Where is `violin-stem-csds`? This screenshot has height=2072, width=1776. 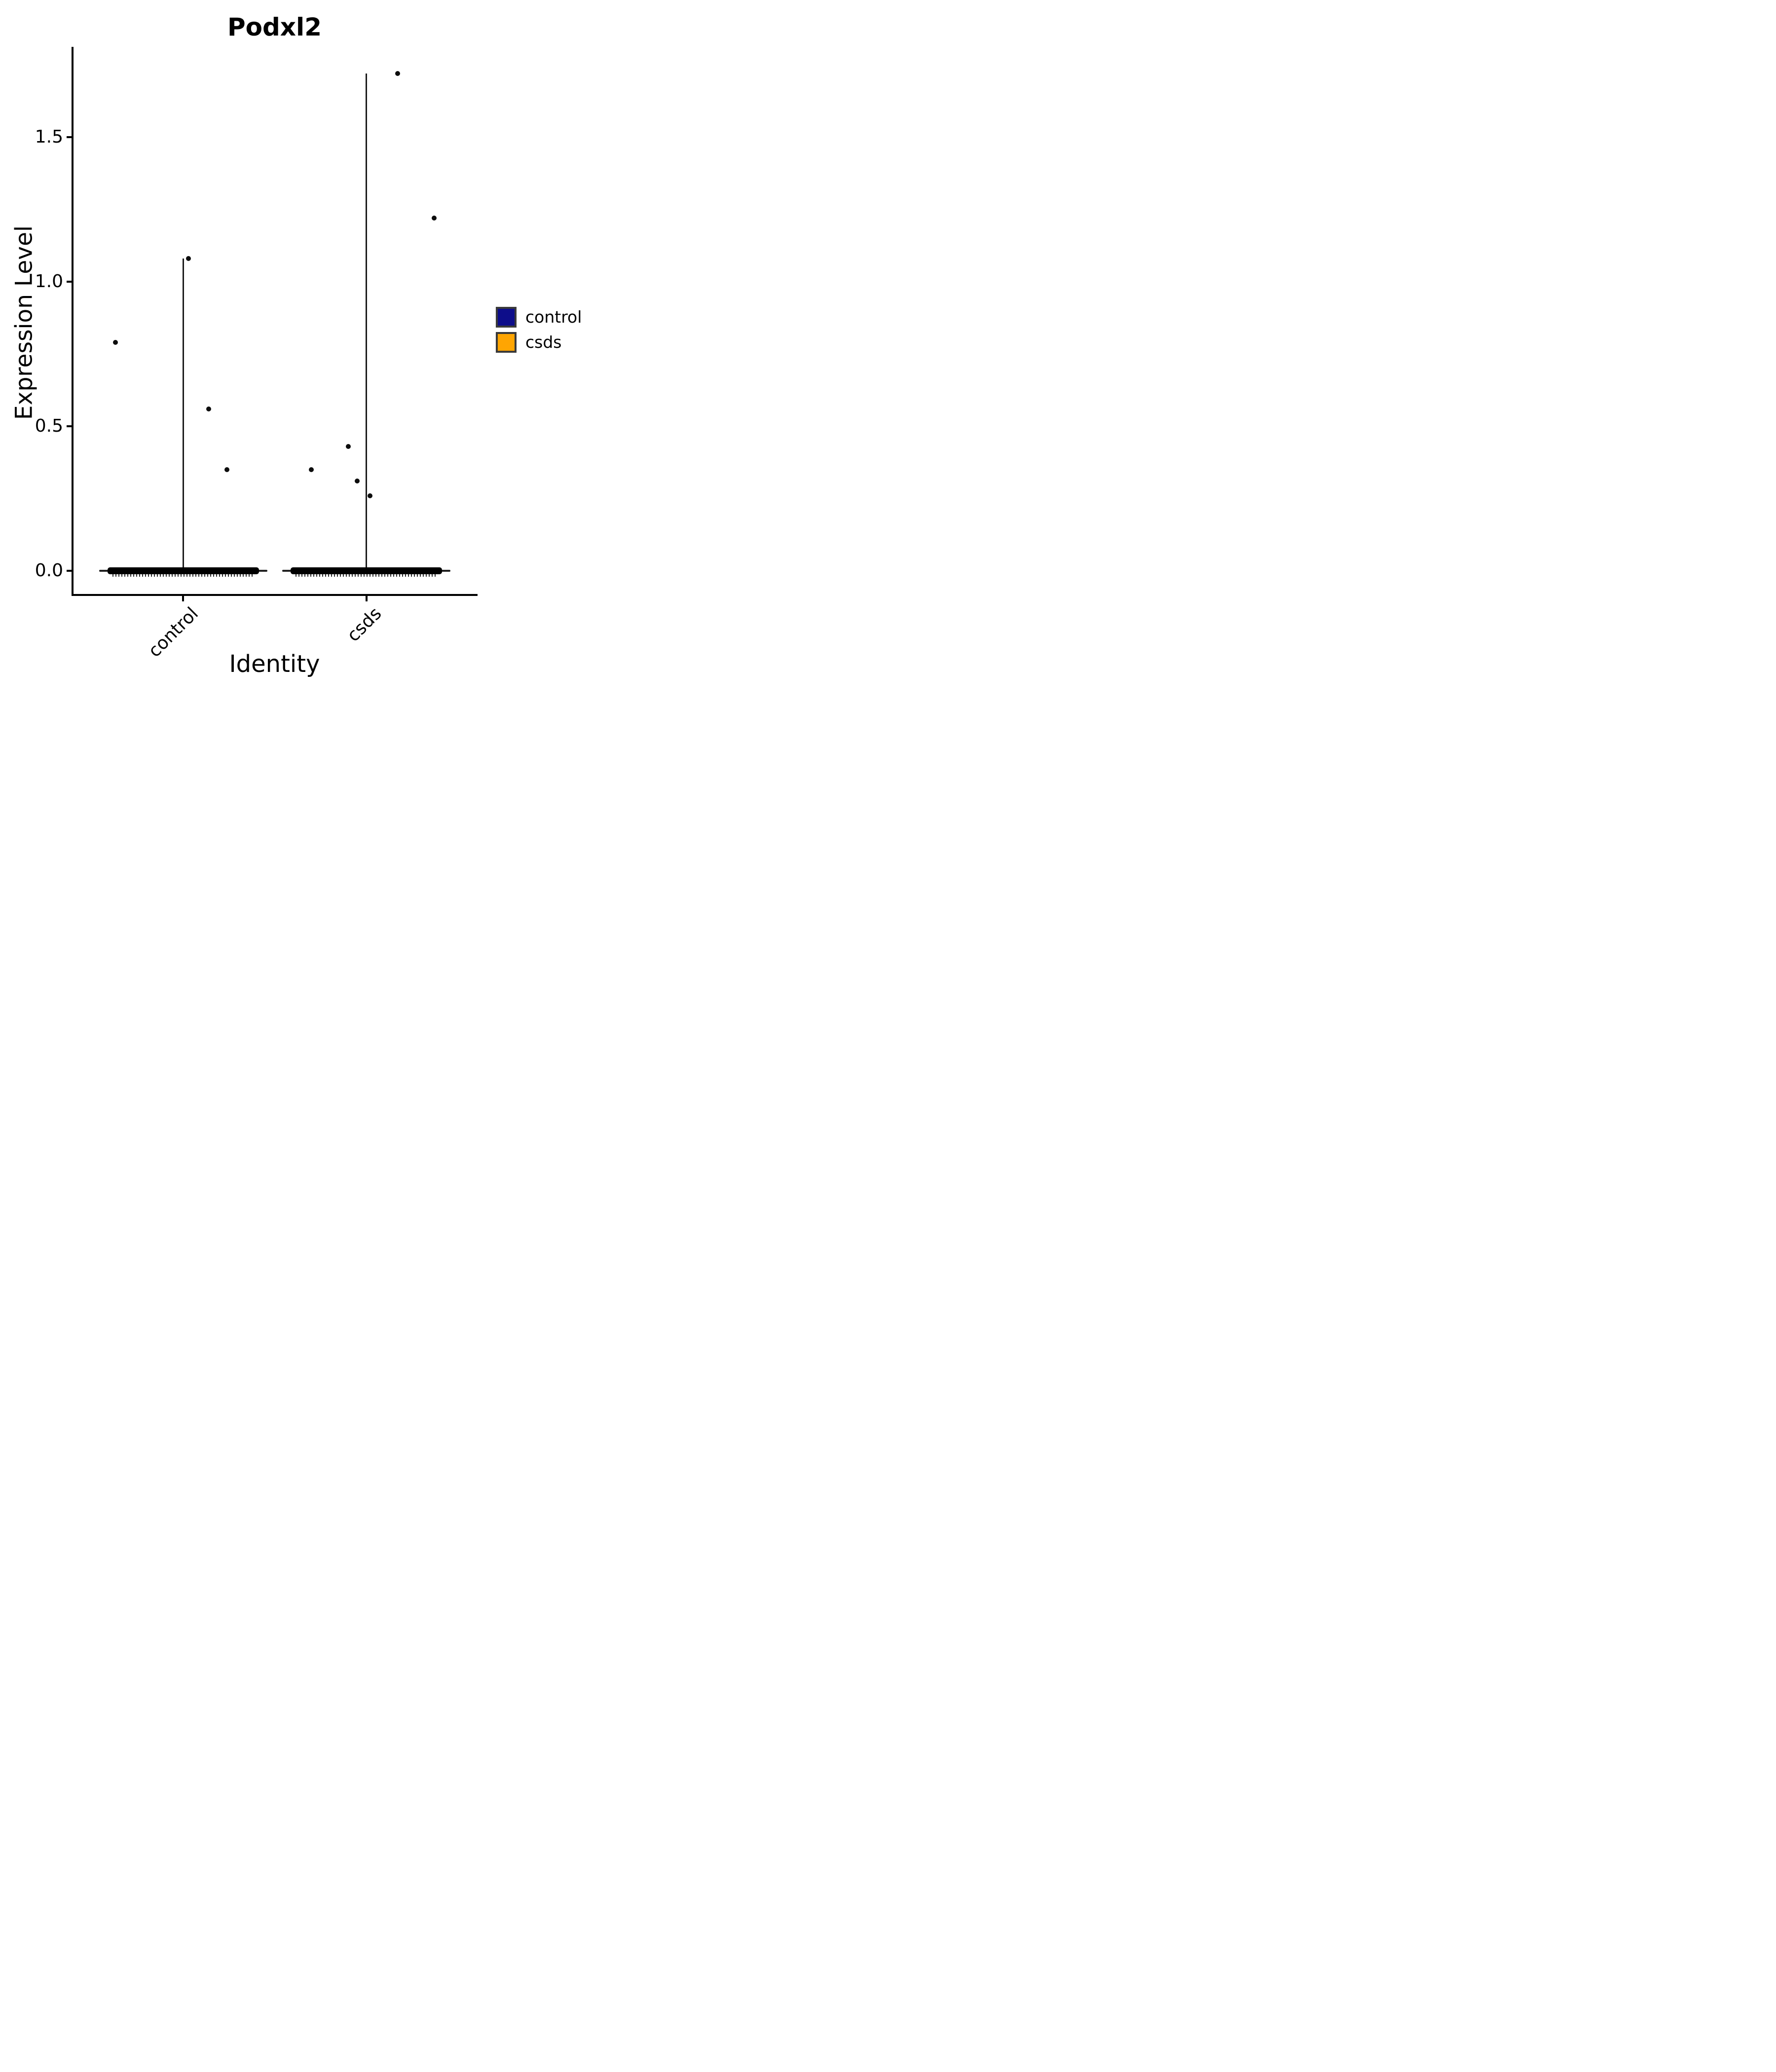 violin-stem-csds is located at coordinates (367, 322).